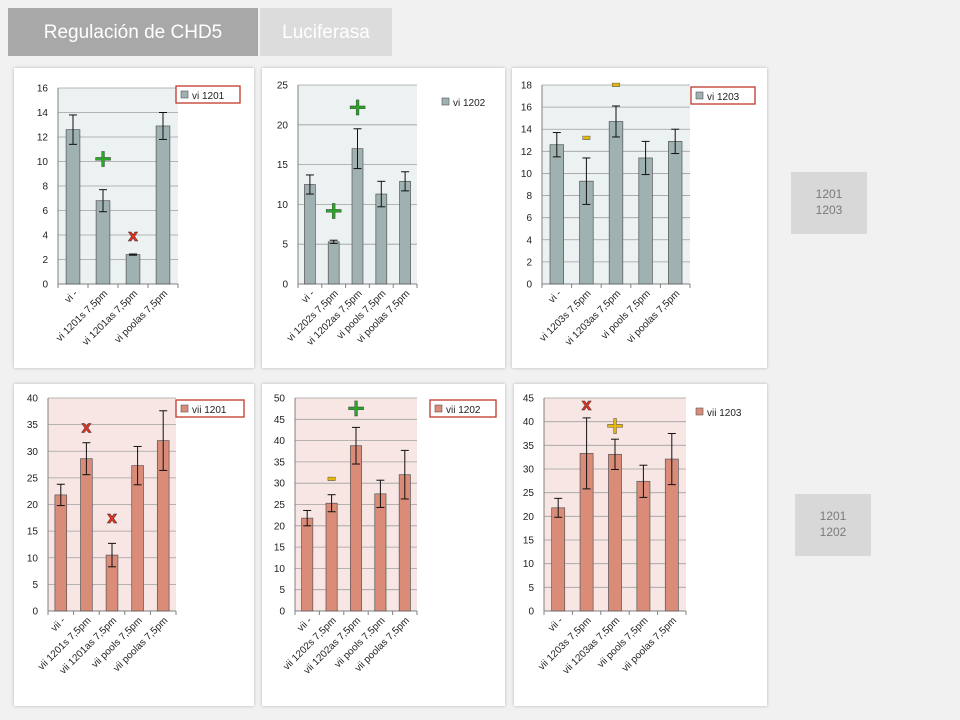 Image resolution: width=960 pixels, height=720 pixels. What do you see at coordinates (833, 532) in the screenshot?
I see `note-line: 1202` at bounding box center [833, 532].